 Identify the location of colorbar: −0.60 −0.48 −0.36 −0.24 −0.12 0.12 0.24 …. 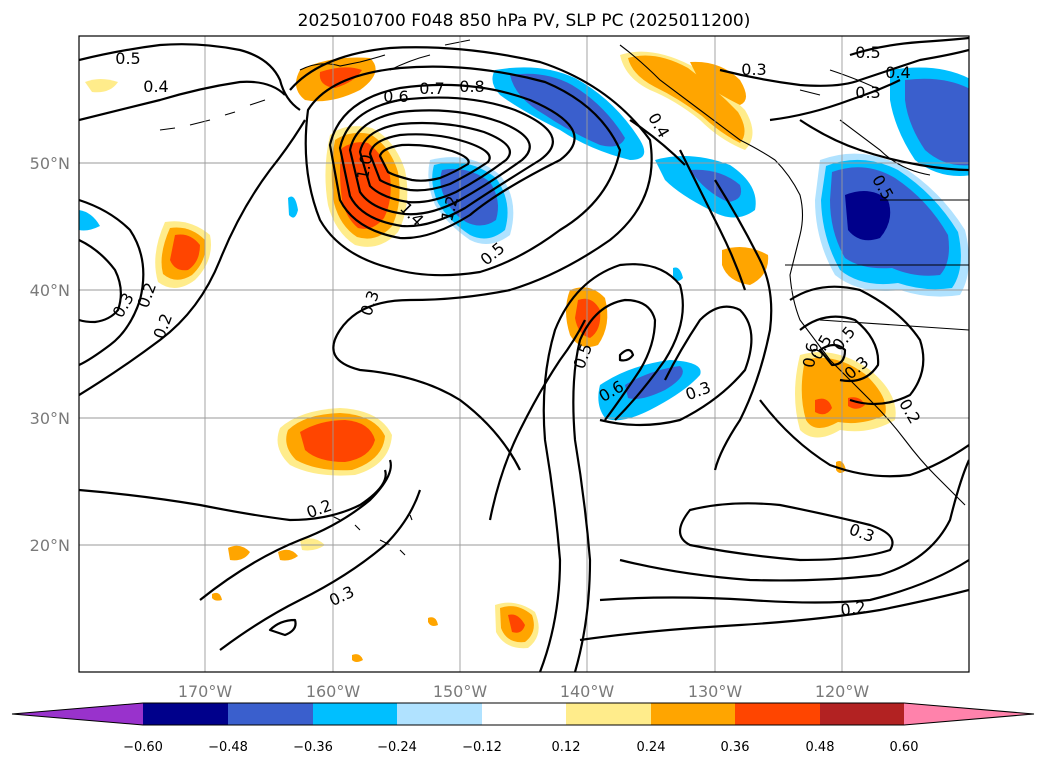
(523, 728).